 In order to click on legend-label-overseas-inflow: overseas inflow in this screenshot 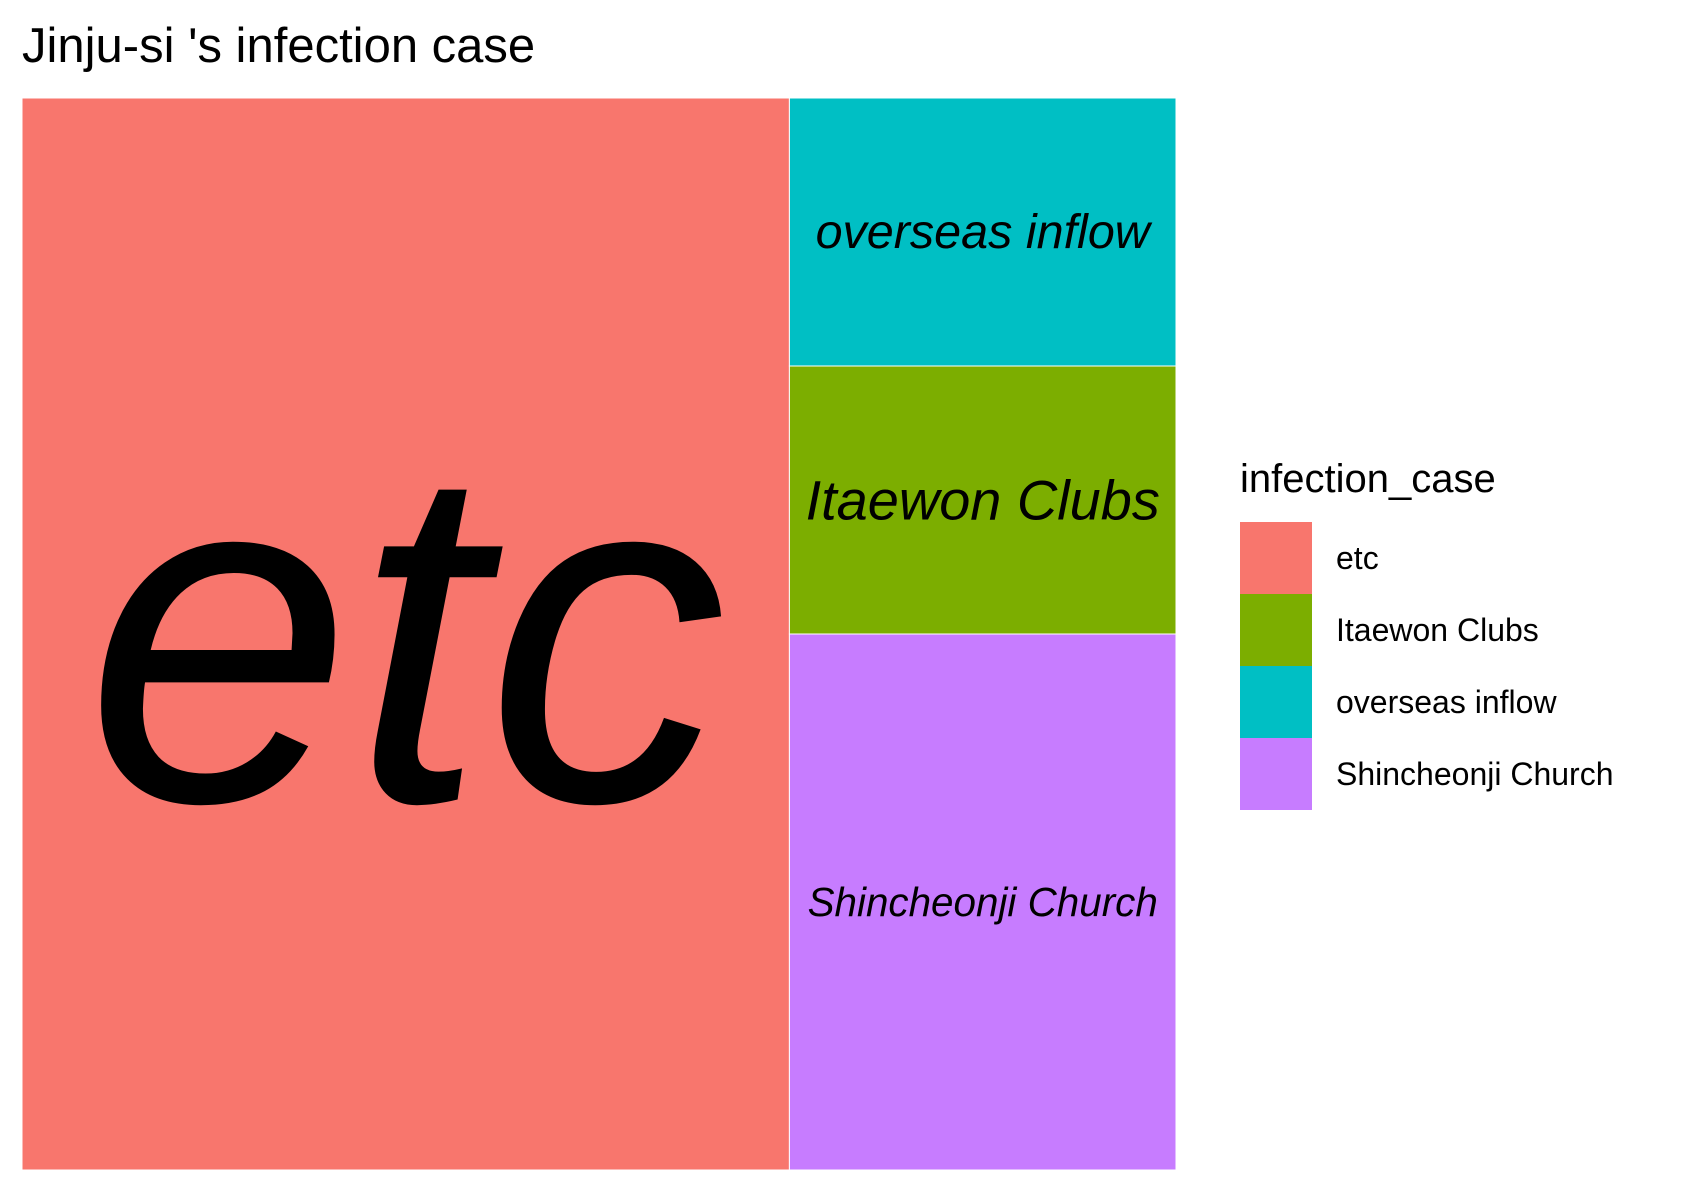, I will do `click(1446, 702)`.